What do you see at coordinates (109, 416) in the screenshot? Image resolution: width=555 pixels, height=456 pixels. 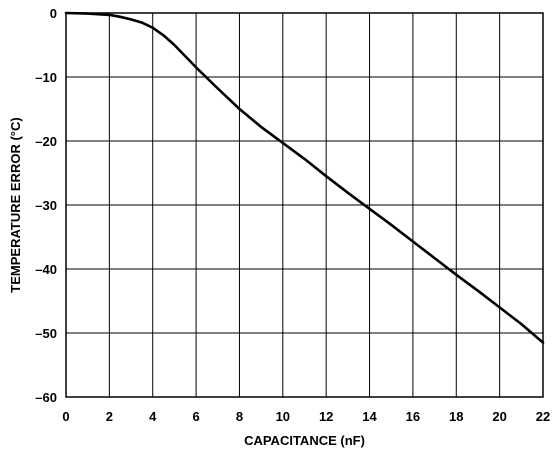 I see `x-tick-label: 2` at bounding box center [109, 416].